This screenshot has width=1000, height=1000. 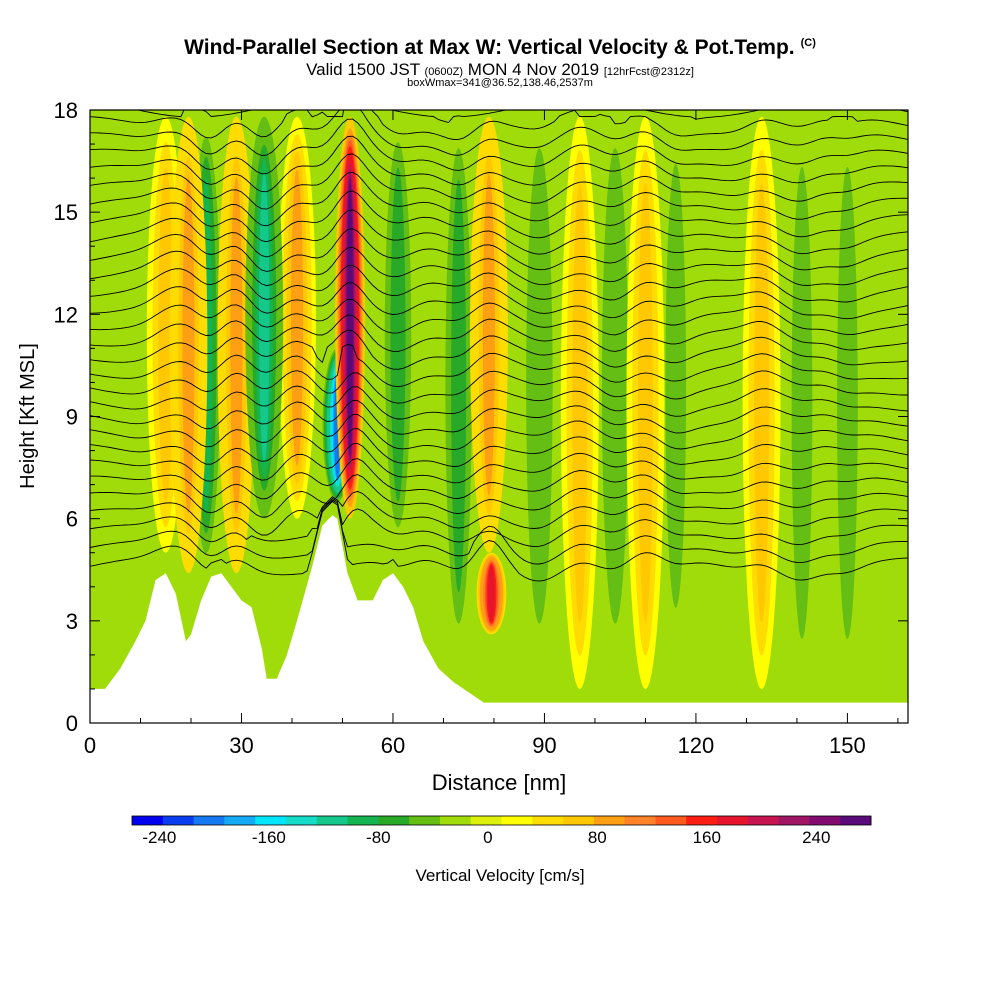 What do you see at coordinates (66, 212) in the screenshot?
I see `y-tick-label: 15` at bounding box center [66, 212].